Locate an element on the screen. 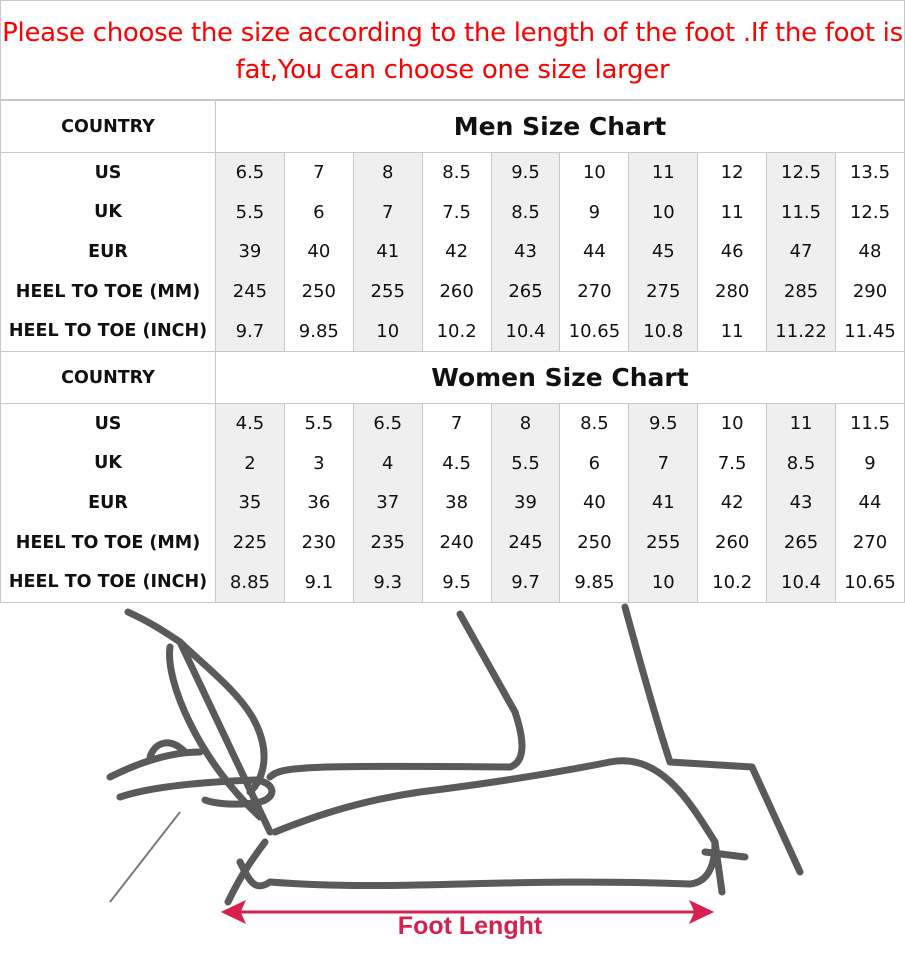 This screenshot has height=960, width=905. size-cell: 11.45 is located at coordinates (870, 331).